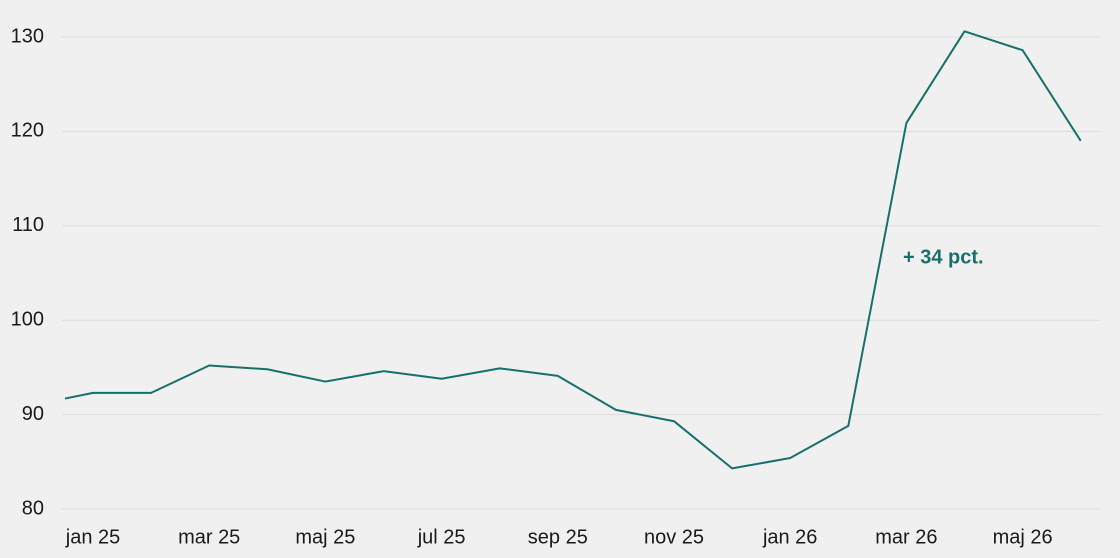  I want to click on x-tick-label: jan 25, so click(93, 537).